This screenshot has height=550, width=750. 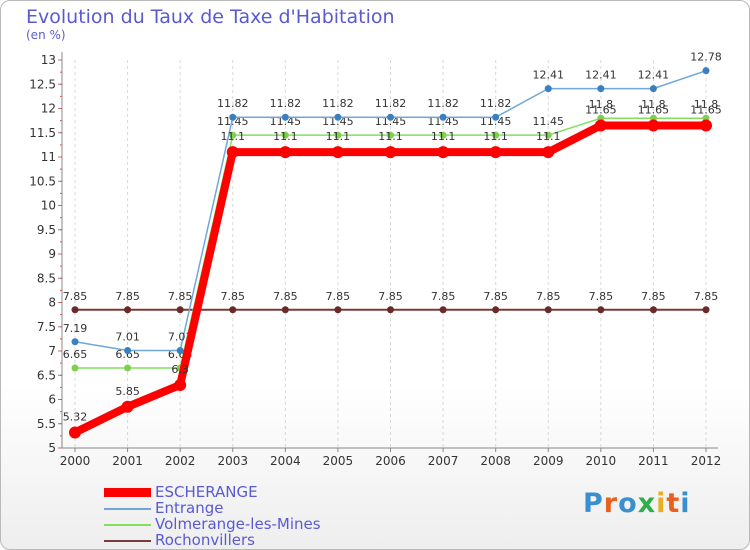 I want to click on x-tick-label: 2001, so click(x=127, y=461).